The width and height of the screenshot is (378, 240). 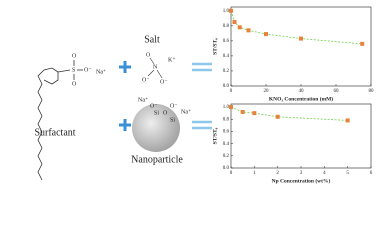 What do you see at coordinates (324, 173) in the screenshot?
I see `x-tick-label: 4` at bounding box center [324, 173].